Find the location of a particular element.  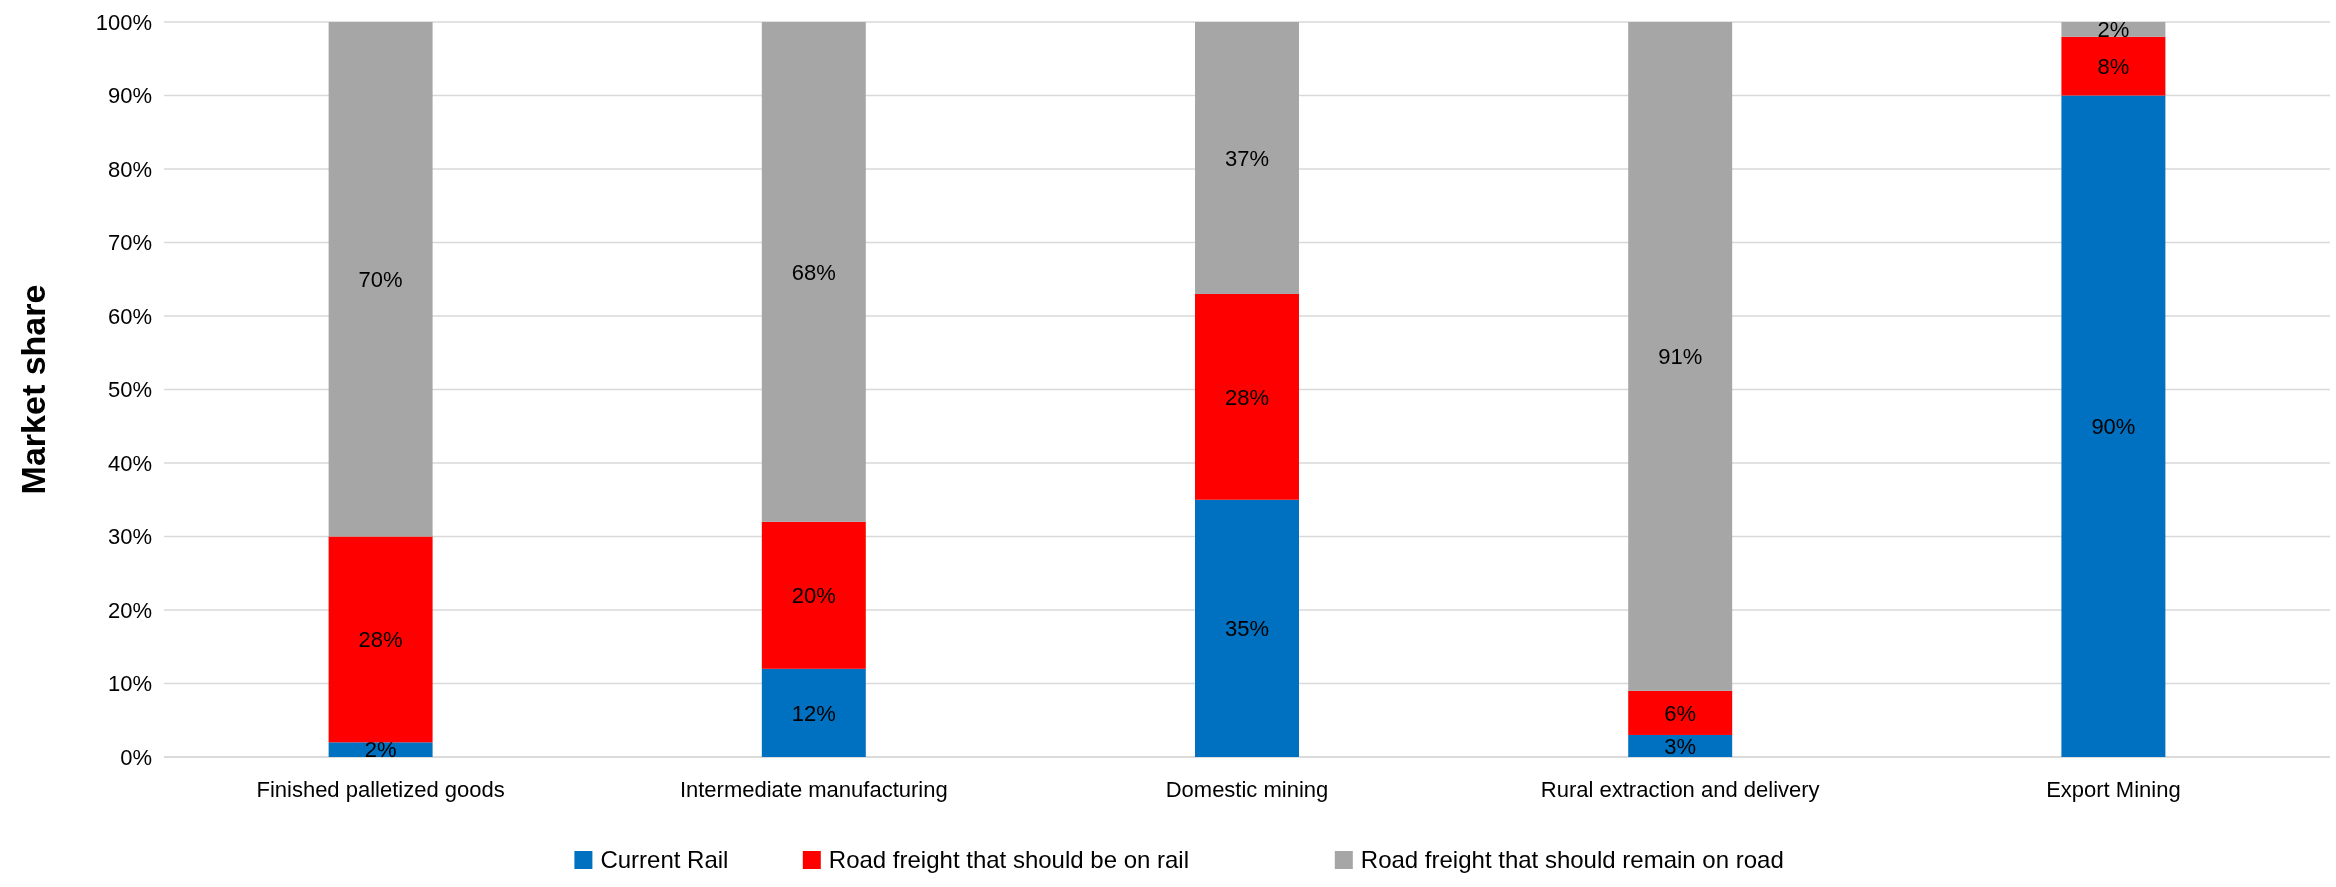

x-tick-label: Domestic mining is located at coordinates (1247, 789).